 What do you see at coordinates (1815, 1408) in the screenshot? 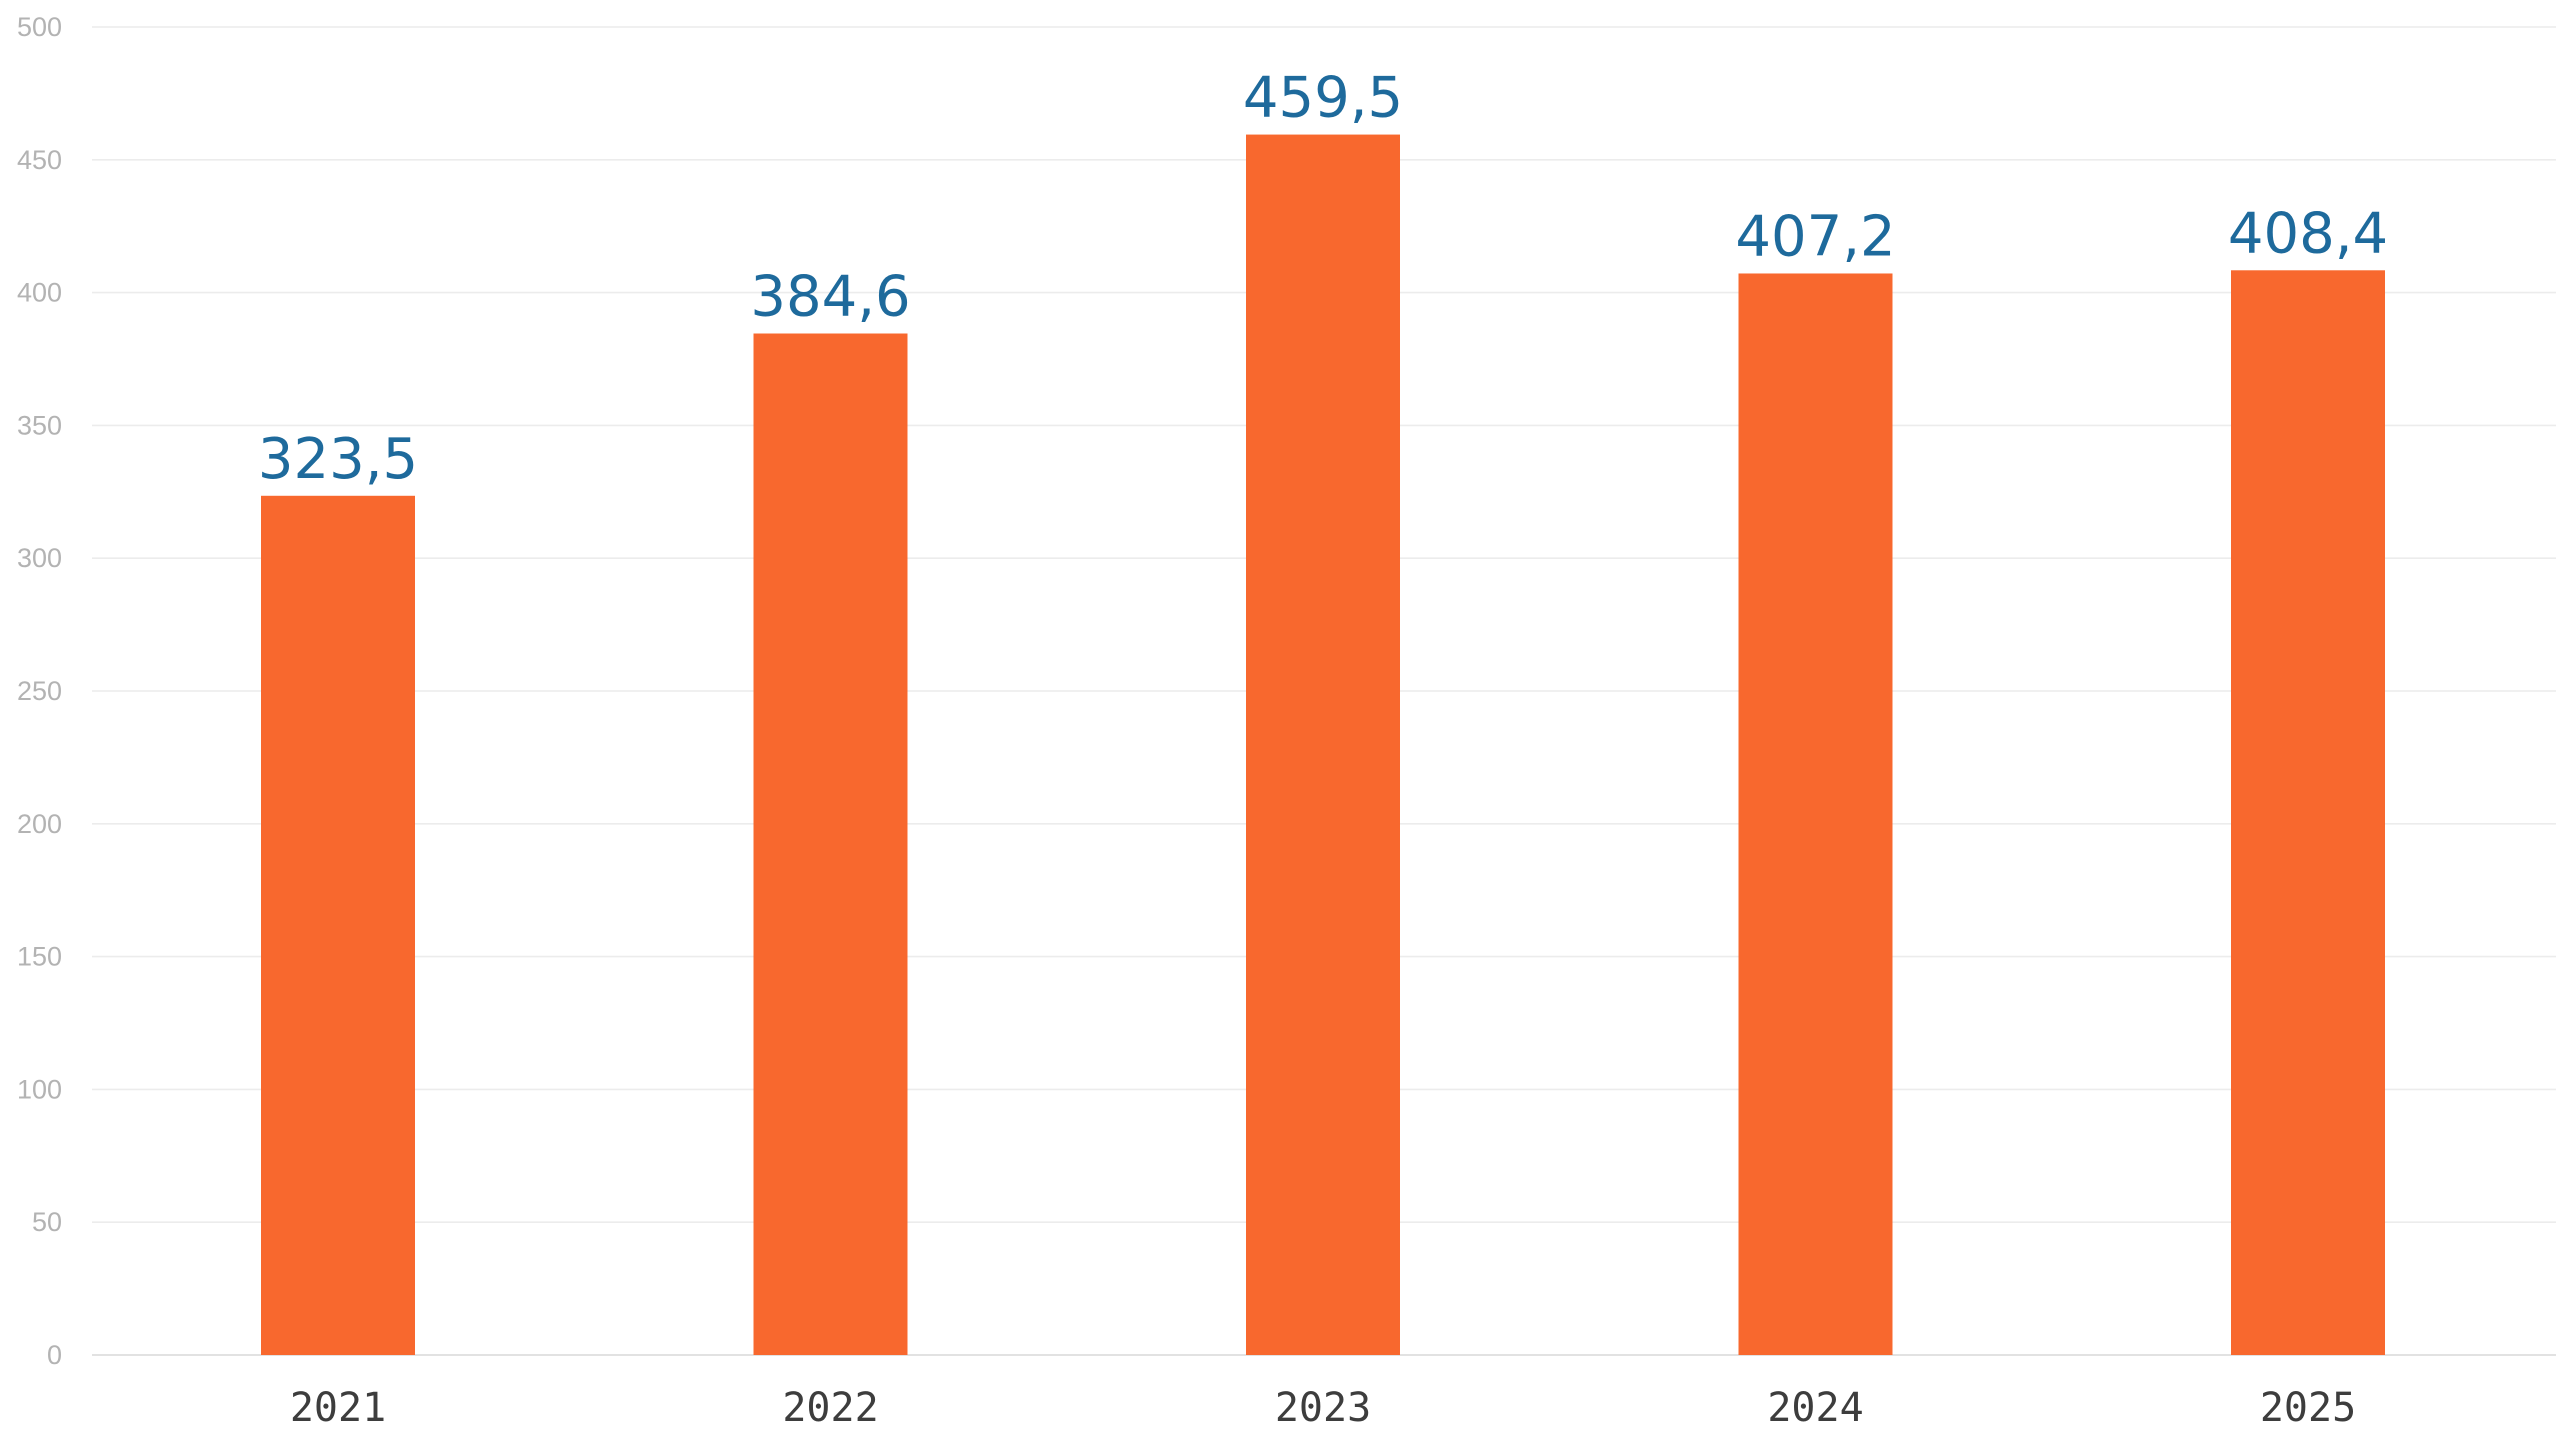
I see `x-tick-label: 2024` at bounding box center [1815, 1408].